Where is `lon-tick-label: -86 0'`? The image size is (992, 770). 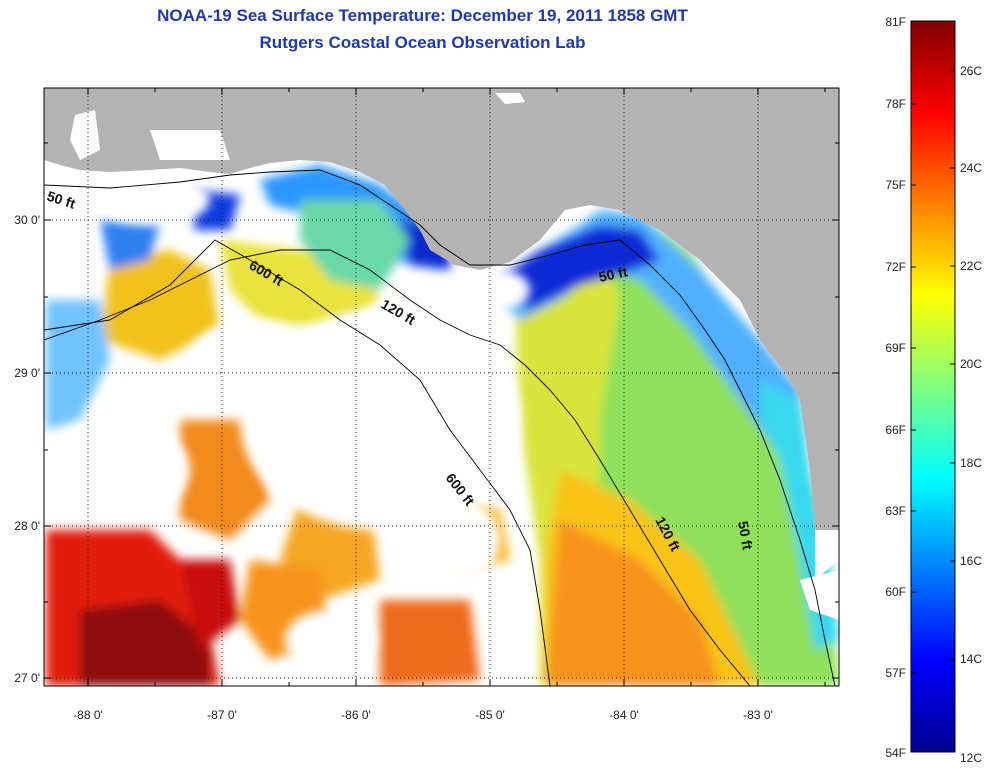
lon-tick-label: -86 0' is located at coordinates (356, 715).